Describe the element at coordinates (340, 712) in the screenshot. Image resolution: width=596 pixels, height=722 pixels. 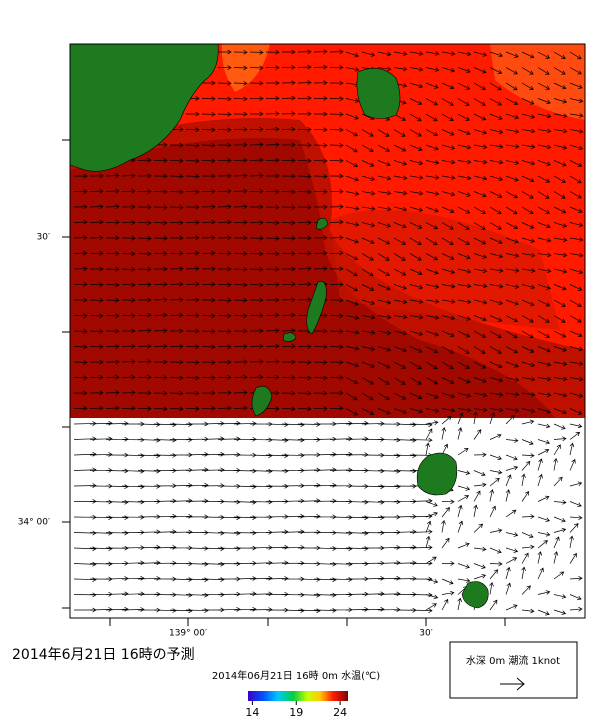
I see `colorbar-tick-label: 24` at that location.